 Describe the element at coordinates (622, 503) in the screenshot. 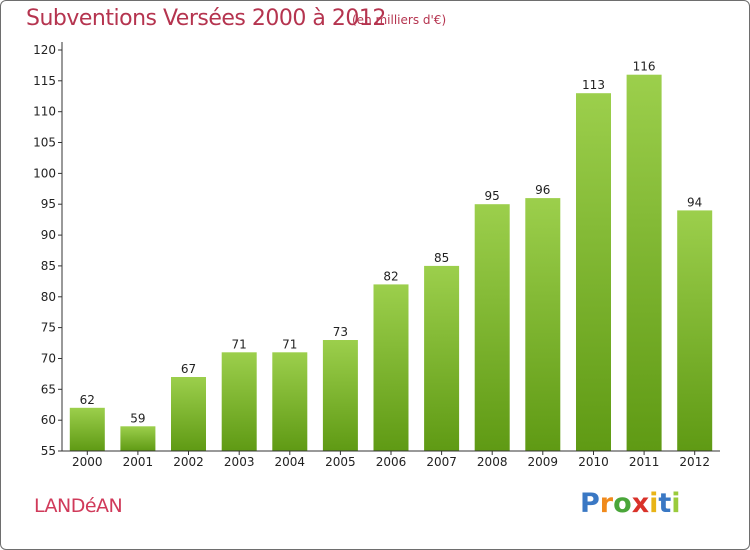

I see `logo-letter: o` at that location.